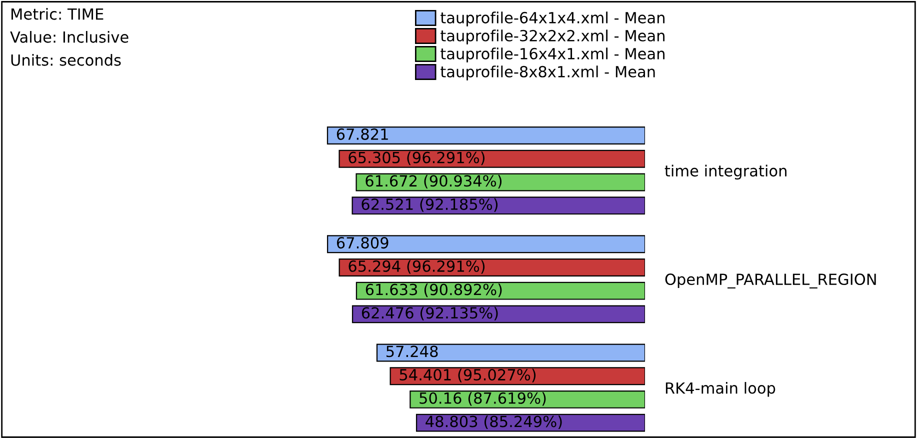 The image size is (917, 438). I want to click on data-label: 62.521 (92.185%), so click(430, 205).